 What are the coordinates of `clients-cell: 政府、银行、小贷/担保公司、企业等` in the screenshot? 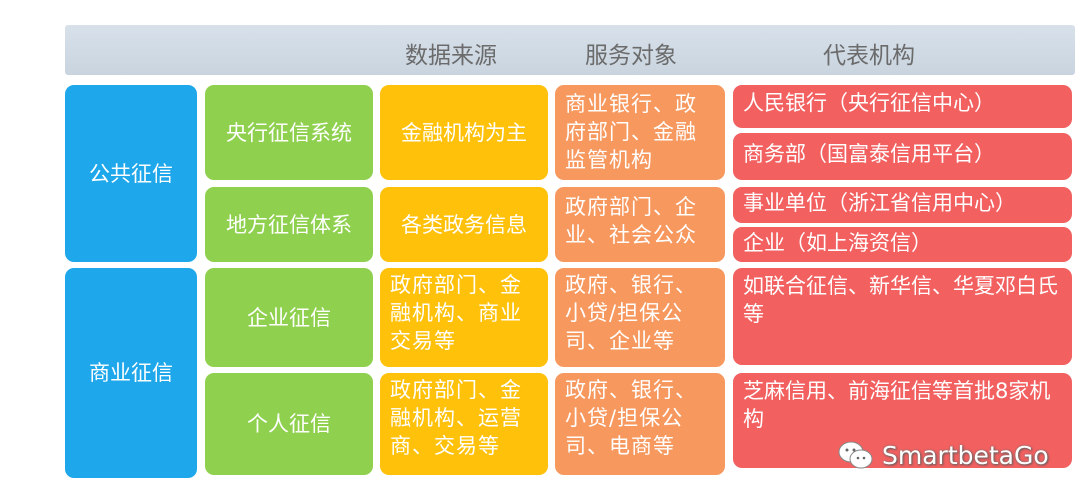 It's located at (640, 317).